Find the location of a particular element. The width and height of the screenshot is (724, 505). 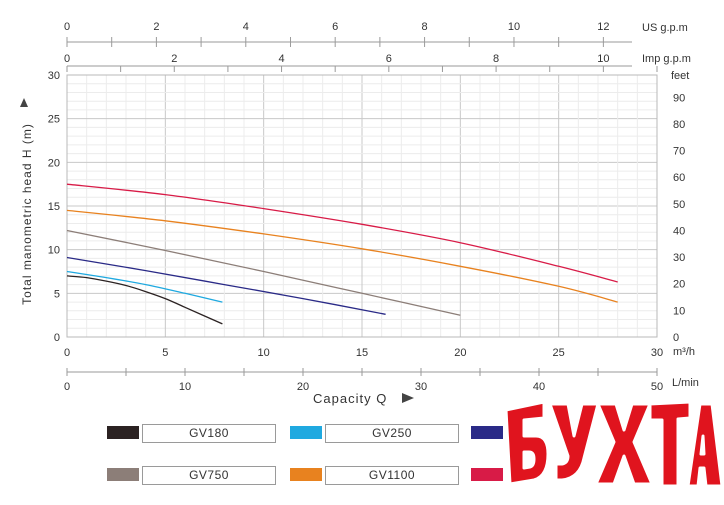

series-line-gv1100 is located at coordinates (342, 256).